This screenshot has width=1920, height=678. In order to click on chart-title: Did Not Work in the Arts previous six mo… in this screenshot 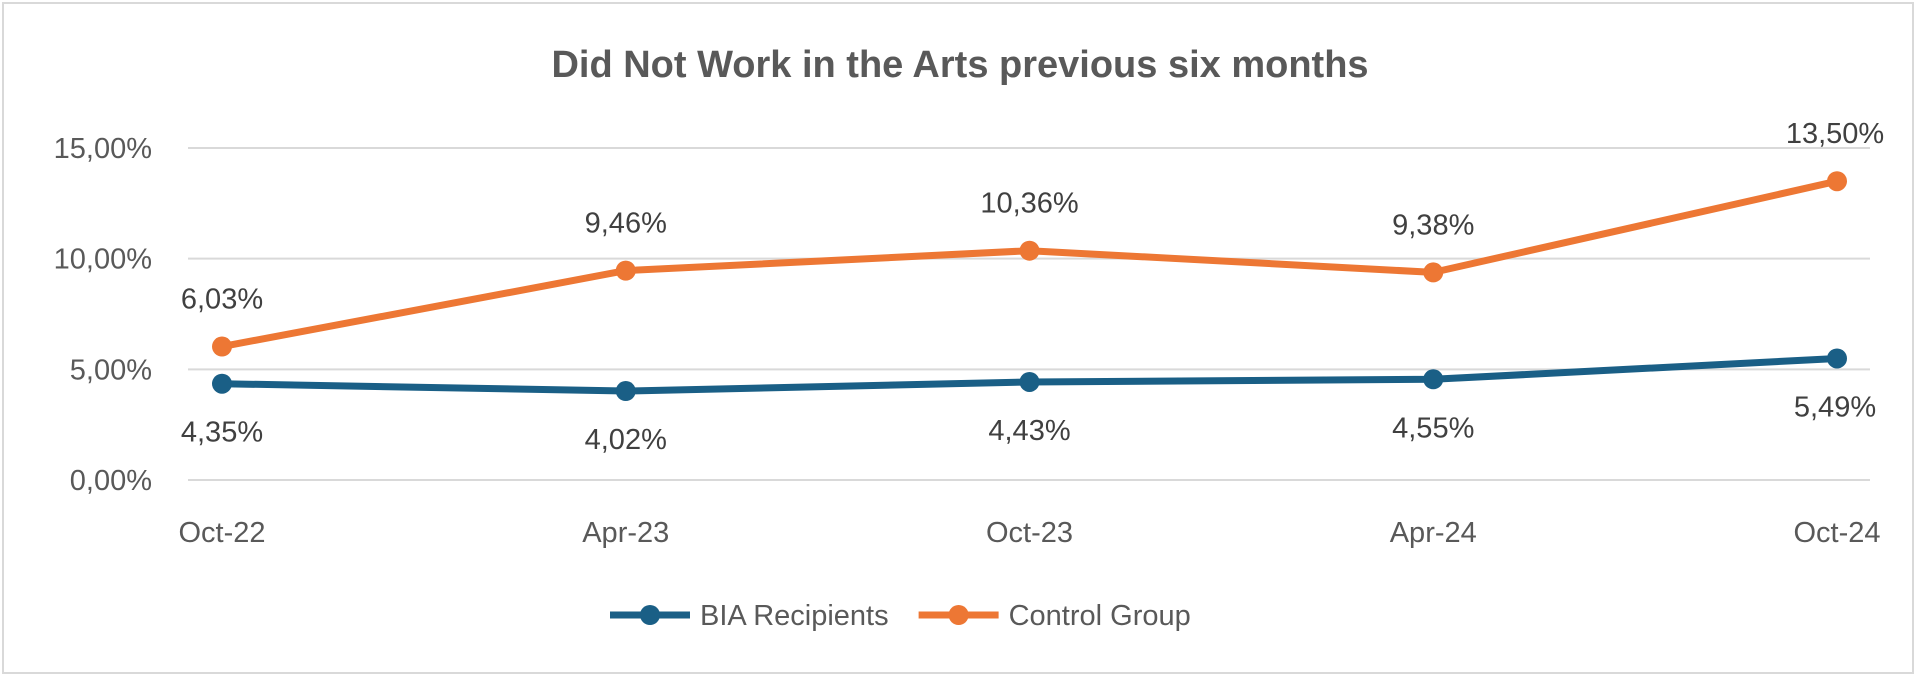, I will do `click(959, 65)`.